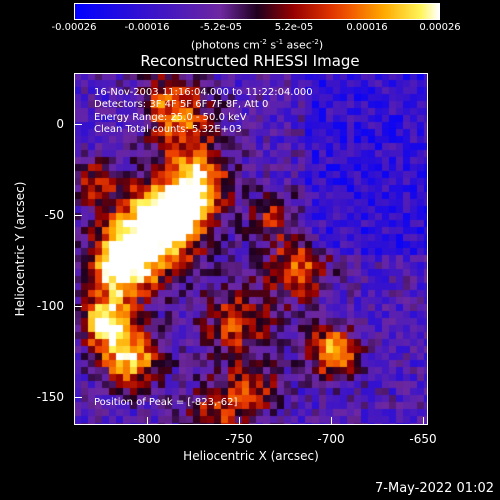 The image size is (500, 500). I want to click on colorbar-tick-label: 0.00016, so click(367, 27).